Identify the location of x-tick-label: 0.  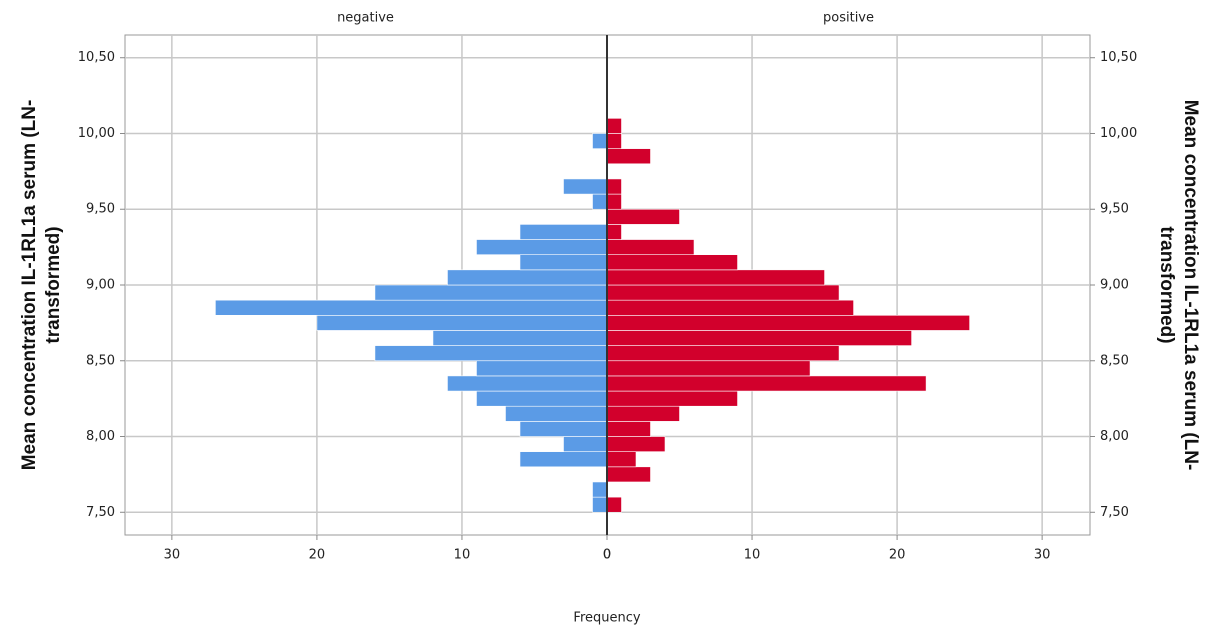
(607, 555).